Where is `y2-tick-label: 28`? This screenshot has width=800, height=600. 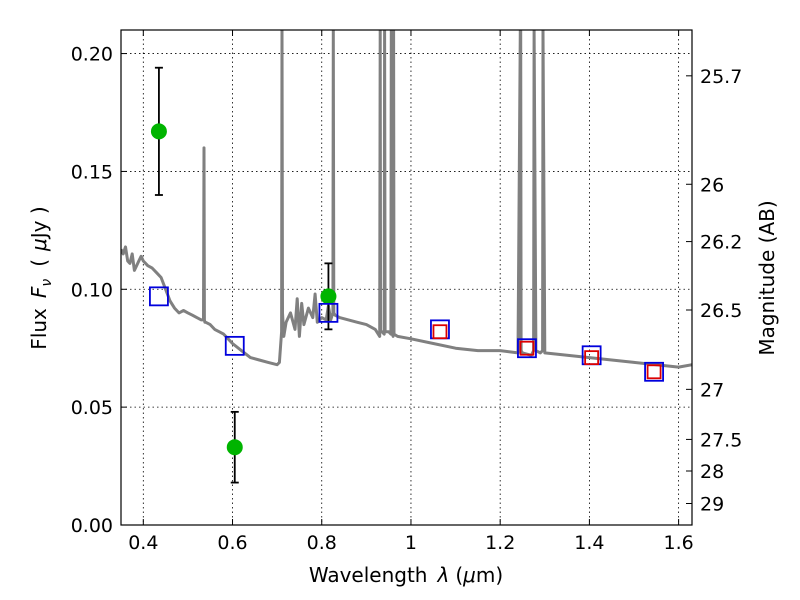 y2-tick-label: 28 is located at coordinates (712, 472).